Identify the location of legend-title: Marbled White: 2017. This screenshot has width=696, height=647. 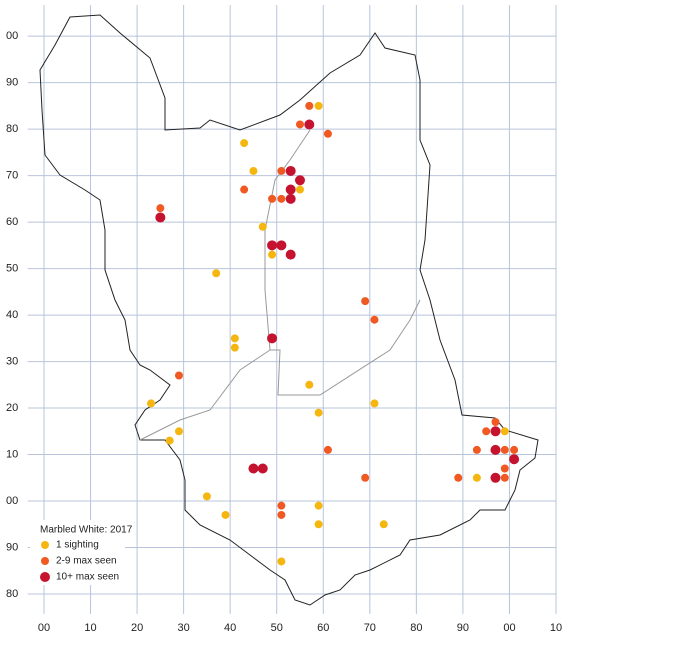
(86, 530).